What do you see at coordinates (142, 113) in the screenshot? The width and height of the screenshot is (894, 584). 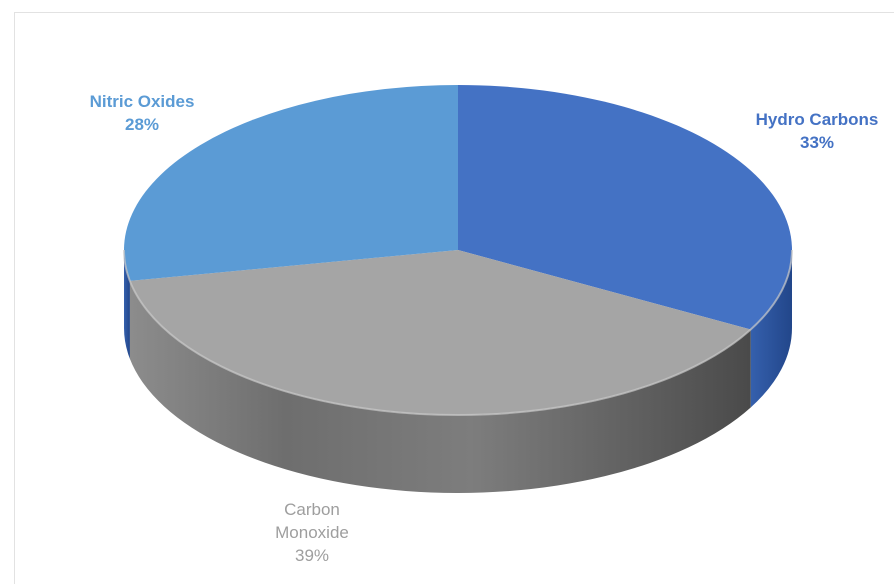 I see `data-label-nitric-oxides: Nitric Oxides 28%` at bounding box center [142, 113].